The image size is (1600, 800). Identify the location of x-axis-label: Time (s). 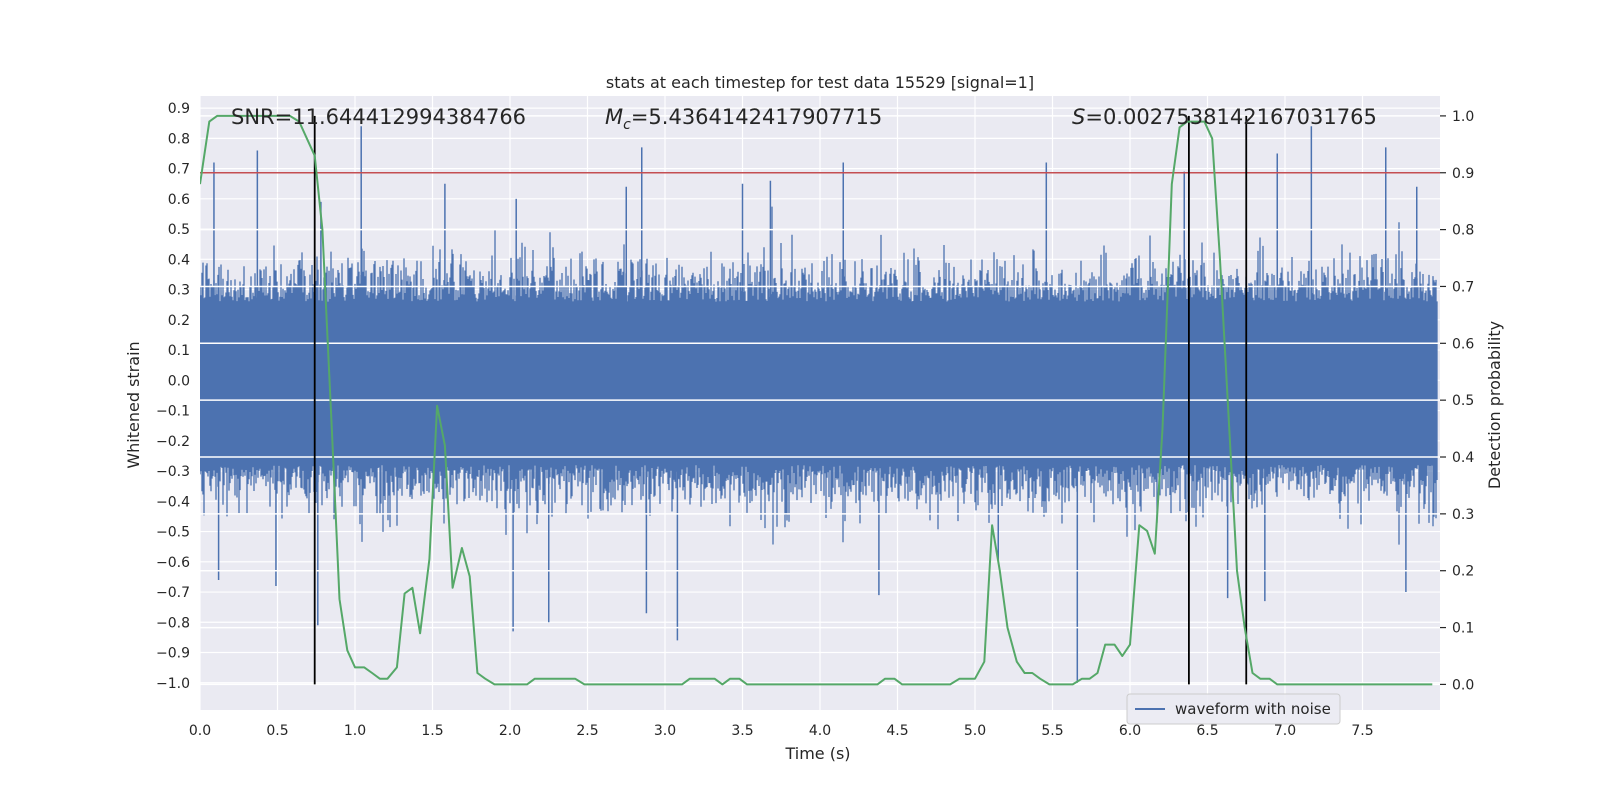
(817, 753).